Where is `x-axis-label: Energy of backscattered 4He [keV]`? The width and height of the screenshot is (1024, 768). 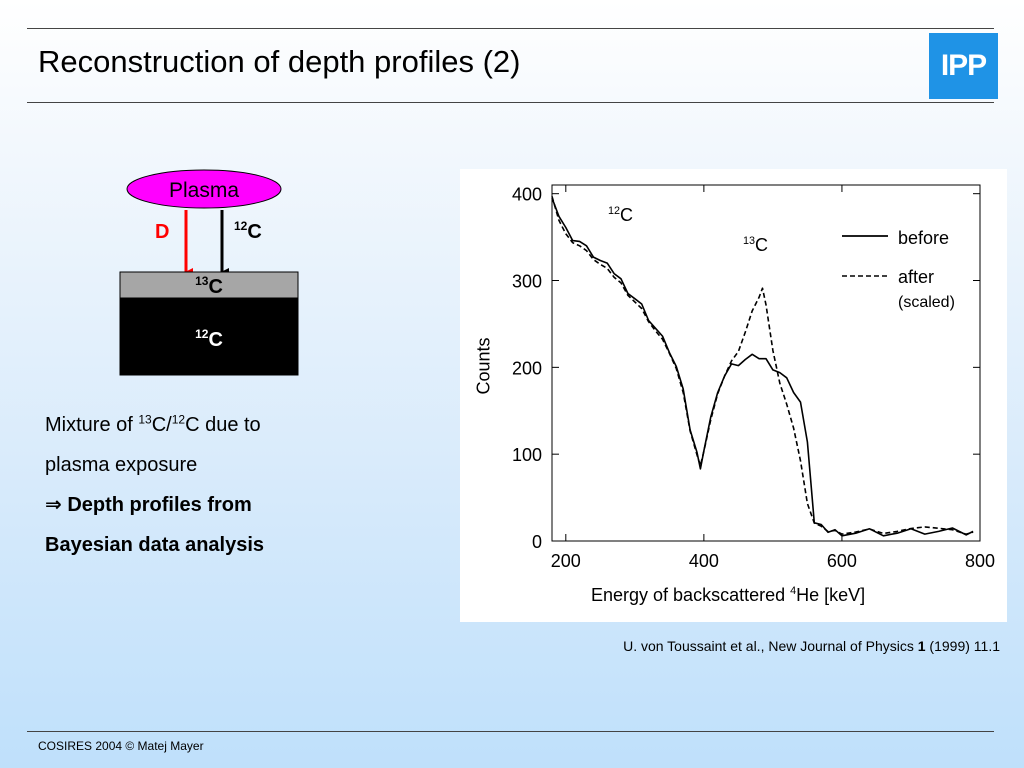 x-axis-label: Energy of backscattered 4He [keV] is located at coordinates (728, 595).